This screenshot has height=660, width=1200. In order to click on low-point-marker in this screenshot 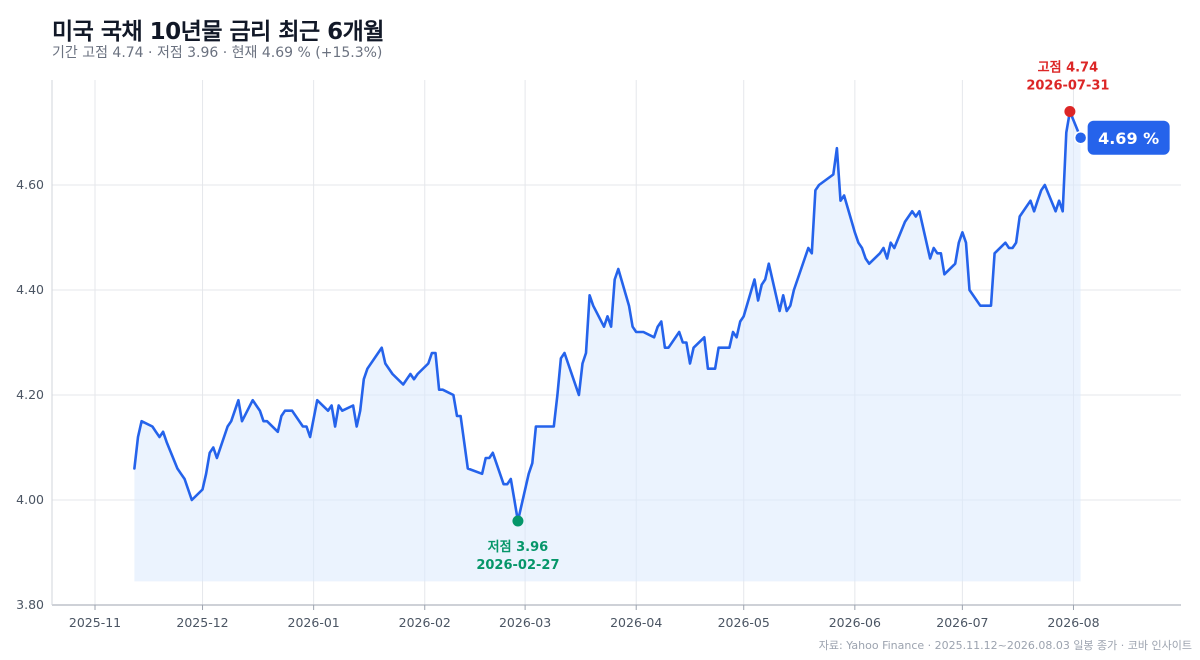, I will do `click(518, 521)`.